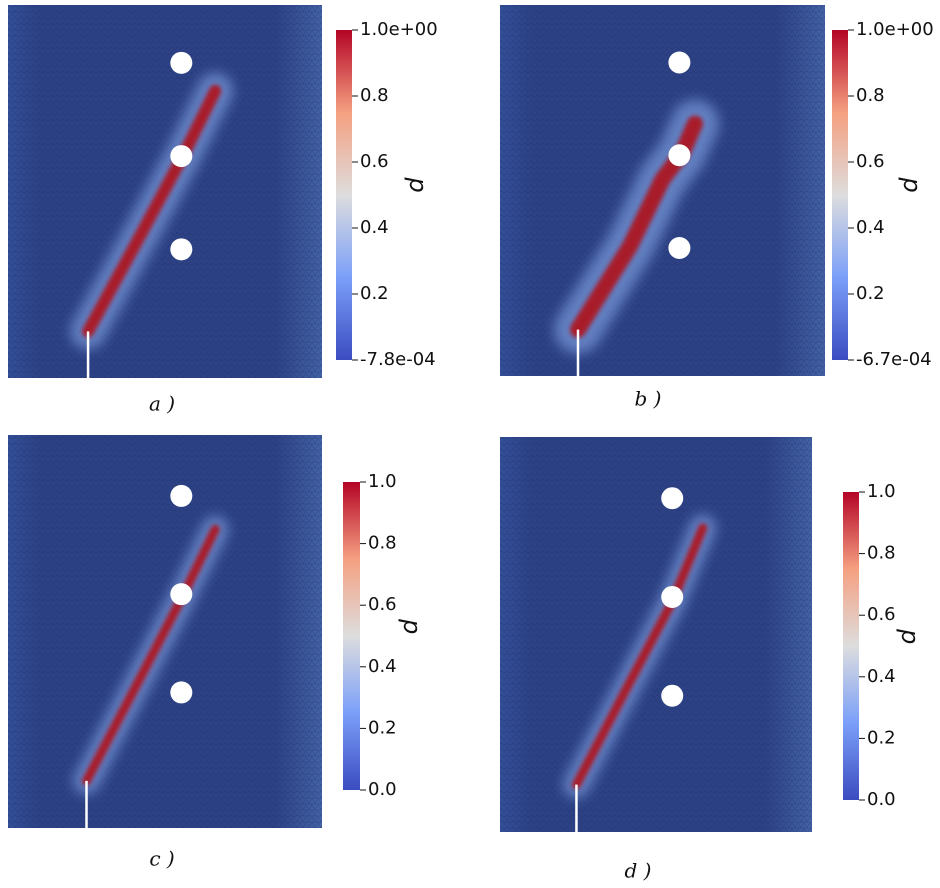  Describe the element at coordinates (638, 871) in the screenshot. I see `panel-label: d )` at that location.